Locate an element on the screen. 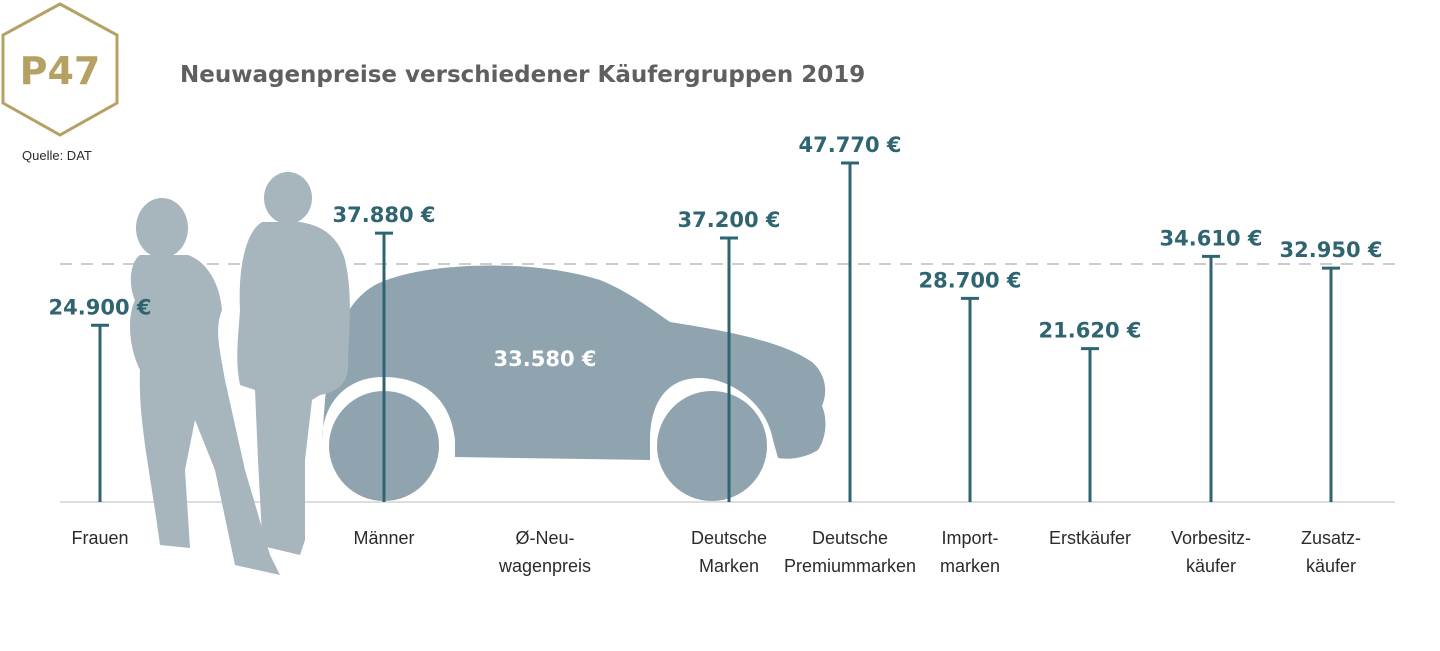 The width and height of the screenshot is (1440, 651). category-label: Ø-Neu- is located at coordinates (544, 538).